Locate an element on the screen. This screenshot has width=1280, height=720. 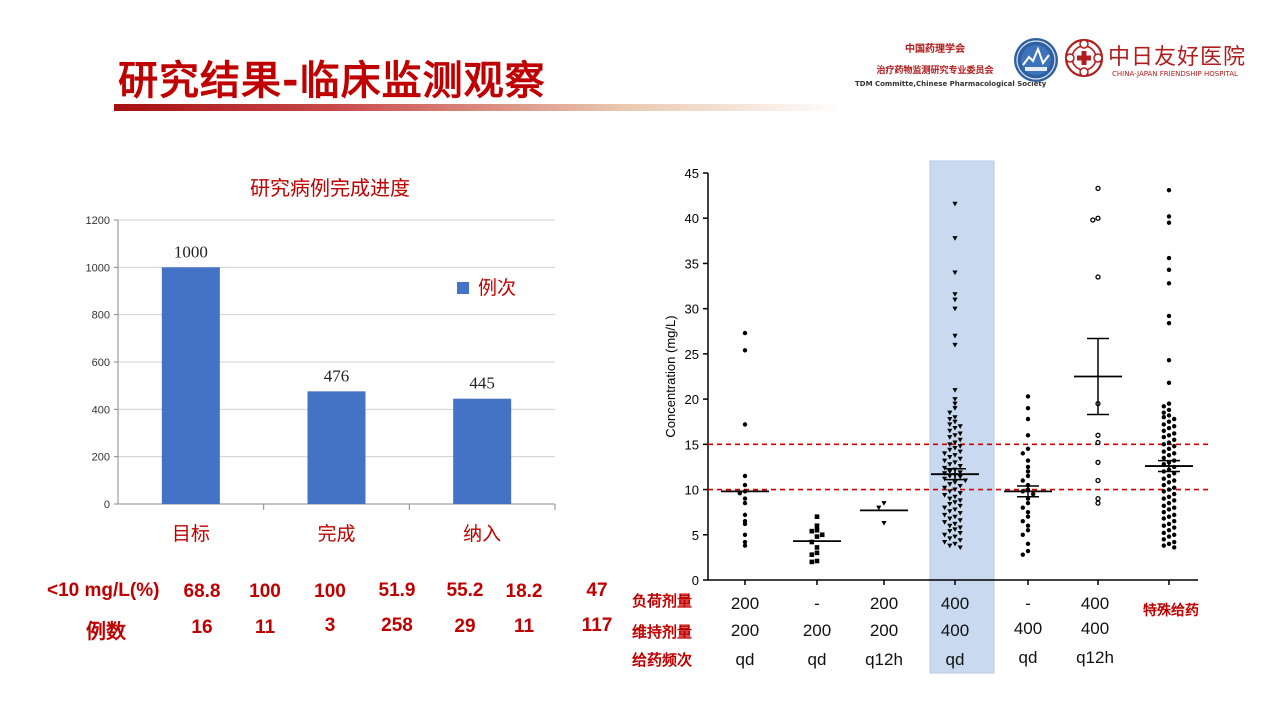
committee-name-cn: 治疗药物监测研究专业委员会 is located at coordinates (935, 71).